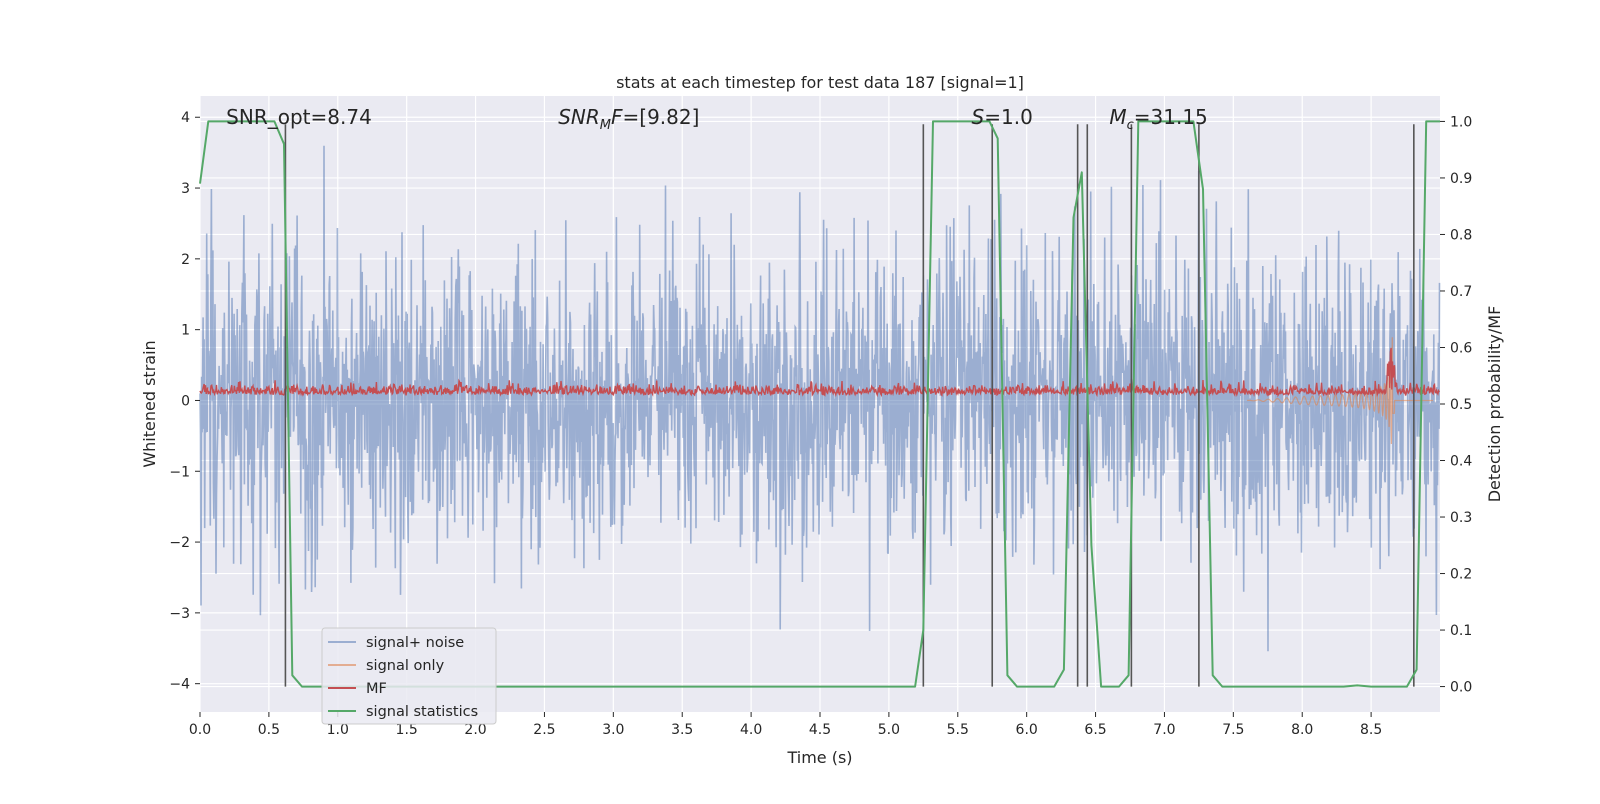 The height and width of the screenshot is (804, 1600). I want to click on y2-tick-label: 0.4, so click(1461, 462).